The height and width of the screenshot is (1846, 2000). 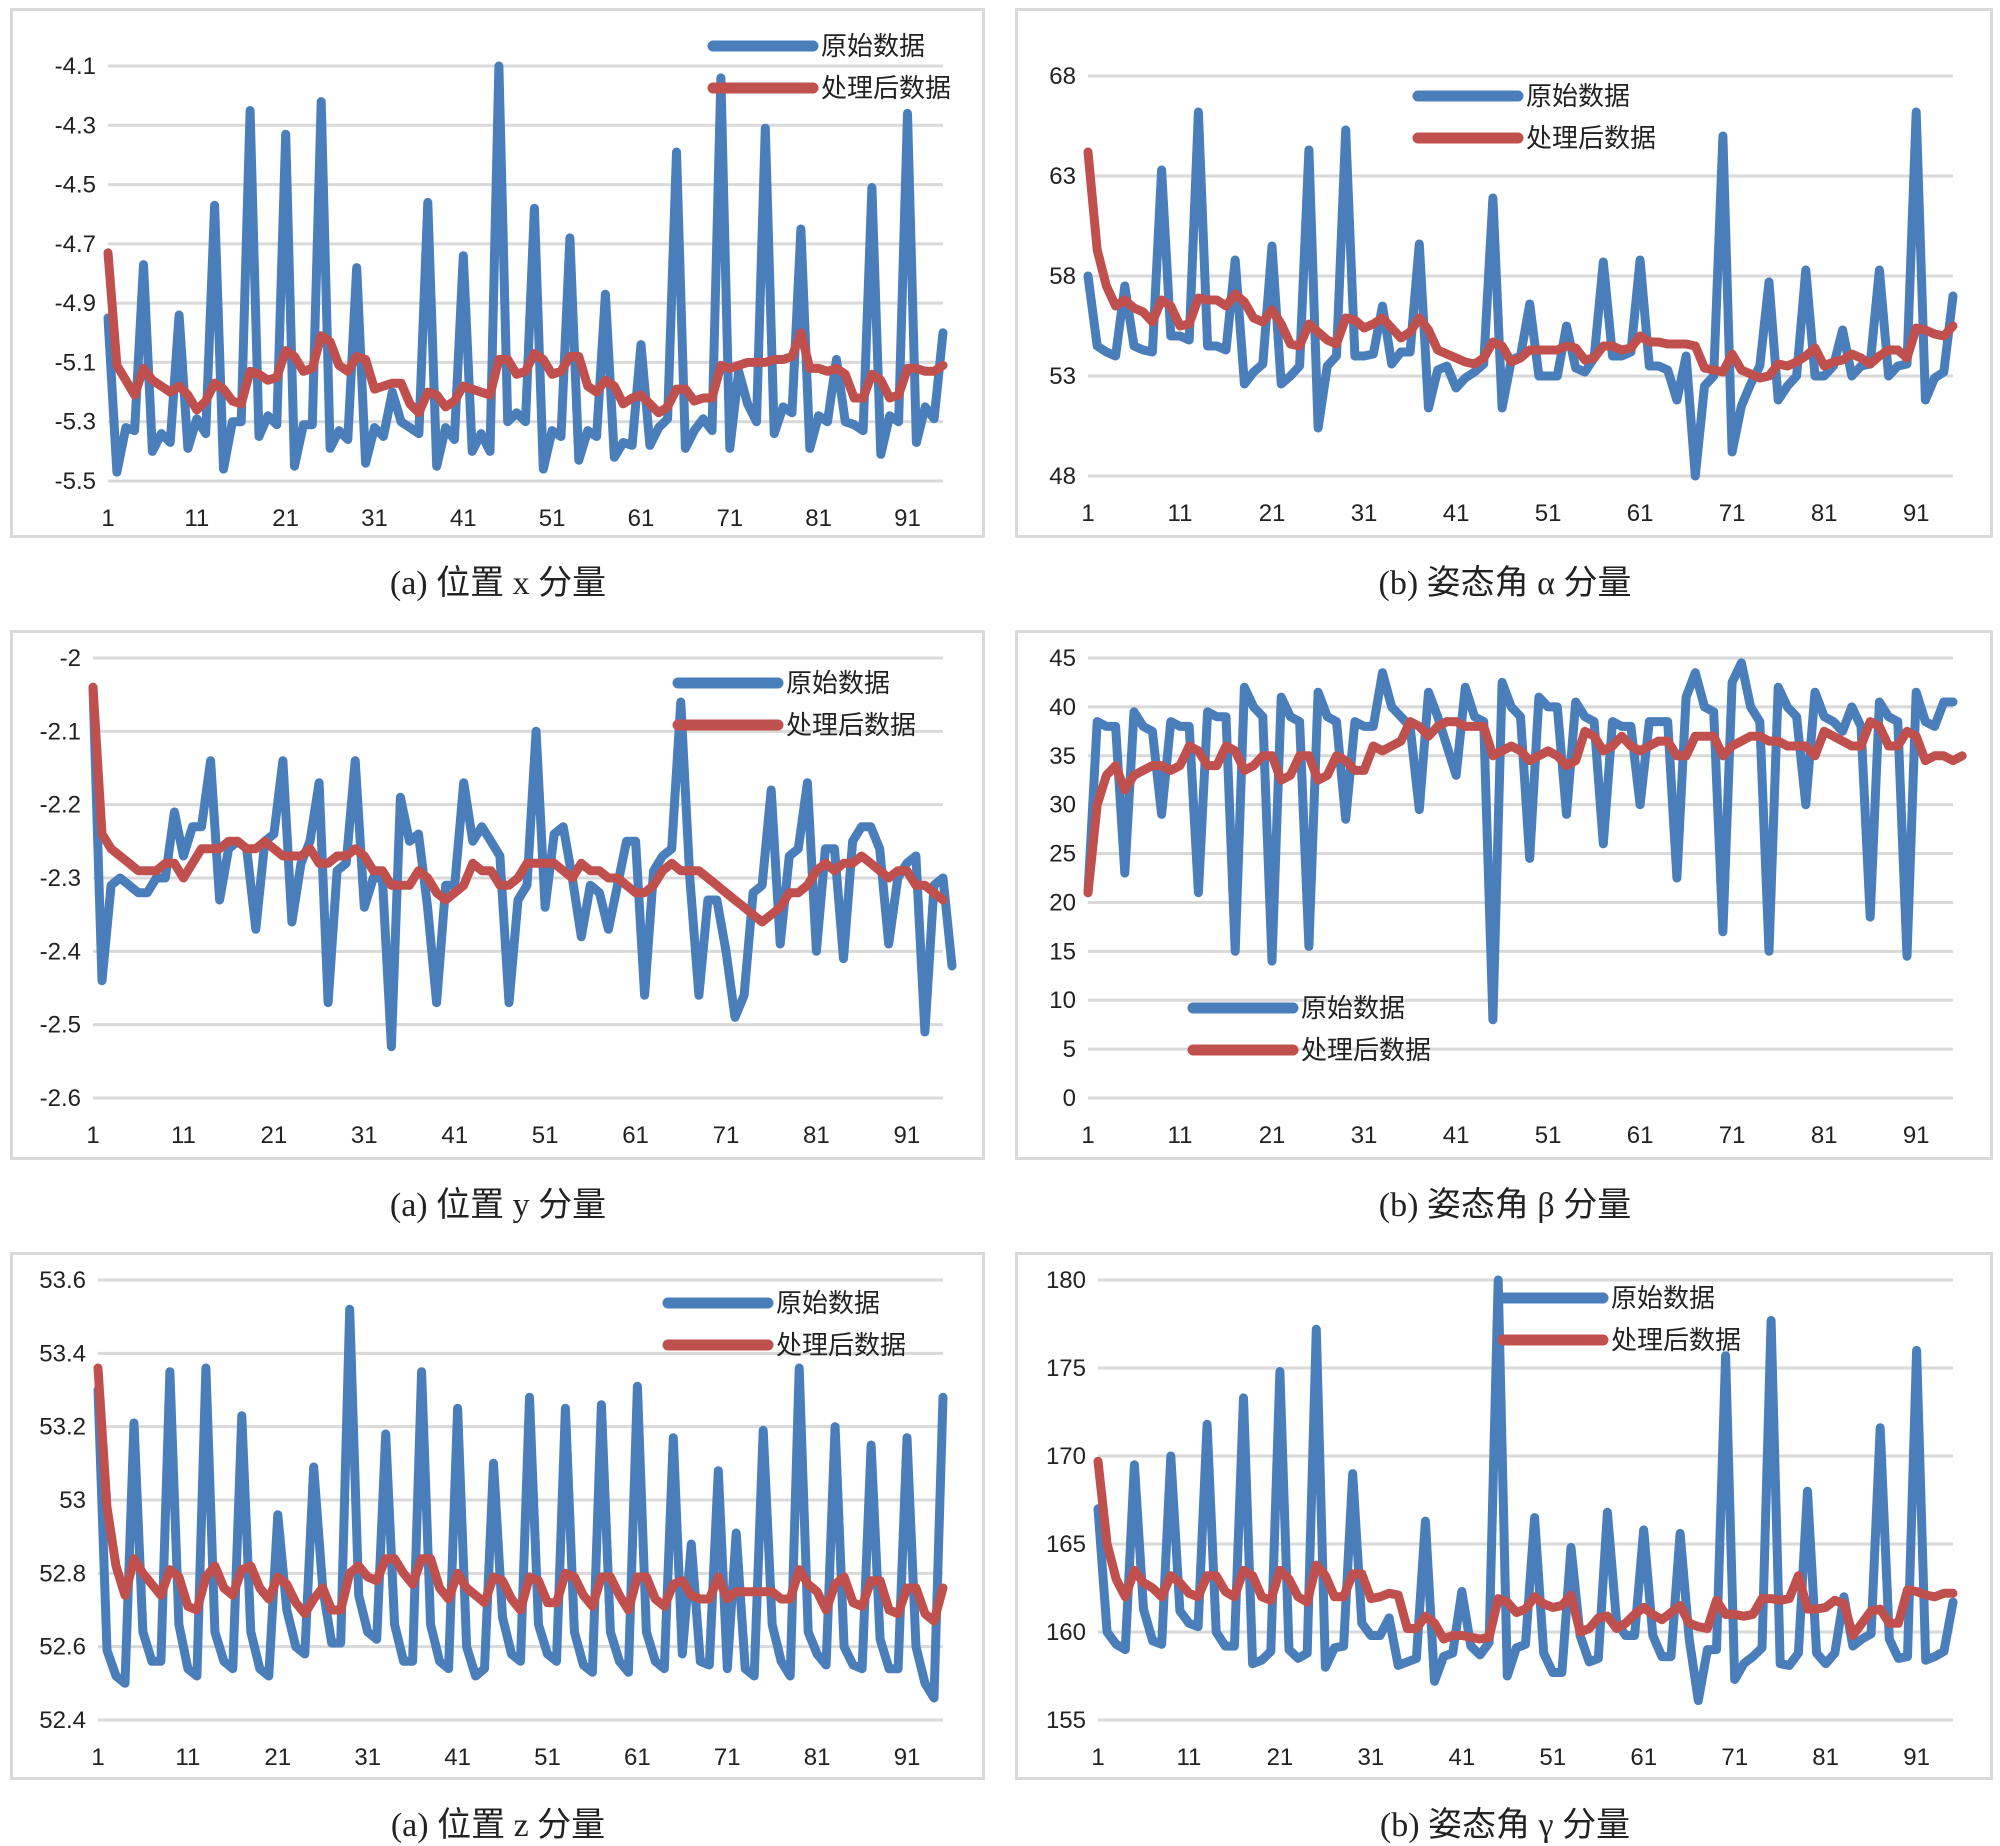 What do you see at coordinates (1062, 805) in the screenshot?
I see `y-tick-label: 30` at bounding box center [1062, 805].